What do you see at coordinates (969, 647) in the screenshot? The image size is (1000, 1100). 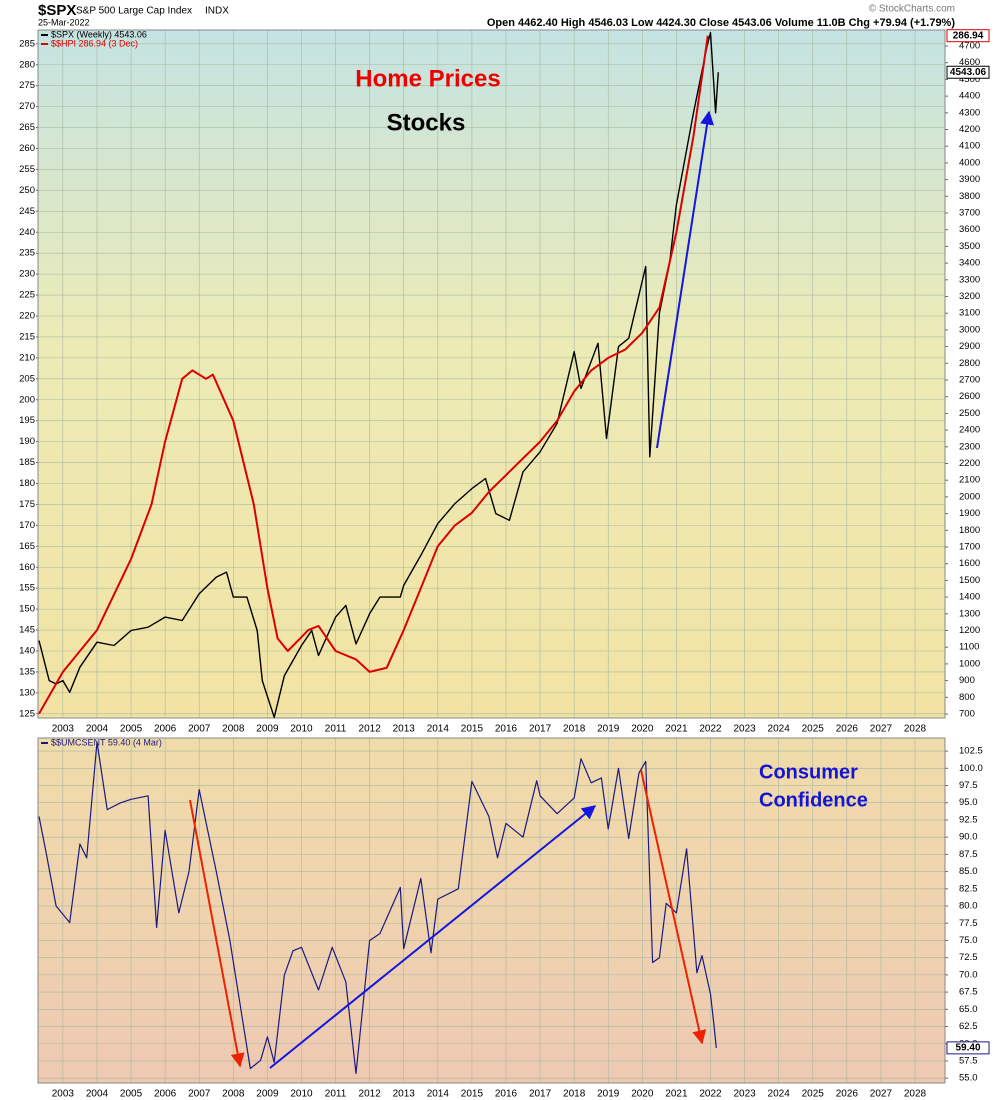 I see `y2-tick-label: 1100` at bounding box center [969, 647].